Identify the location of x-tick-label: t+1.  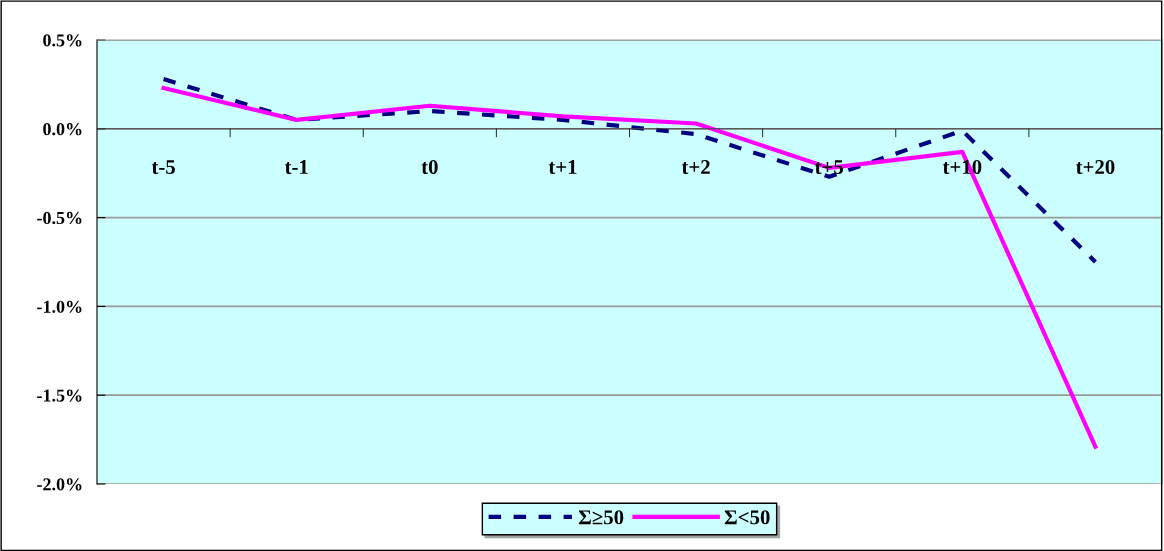
(562, 167).